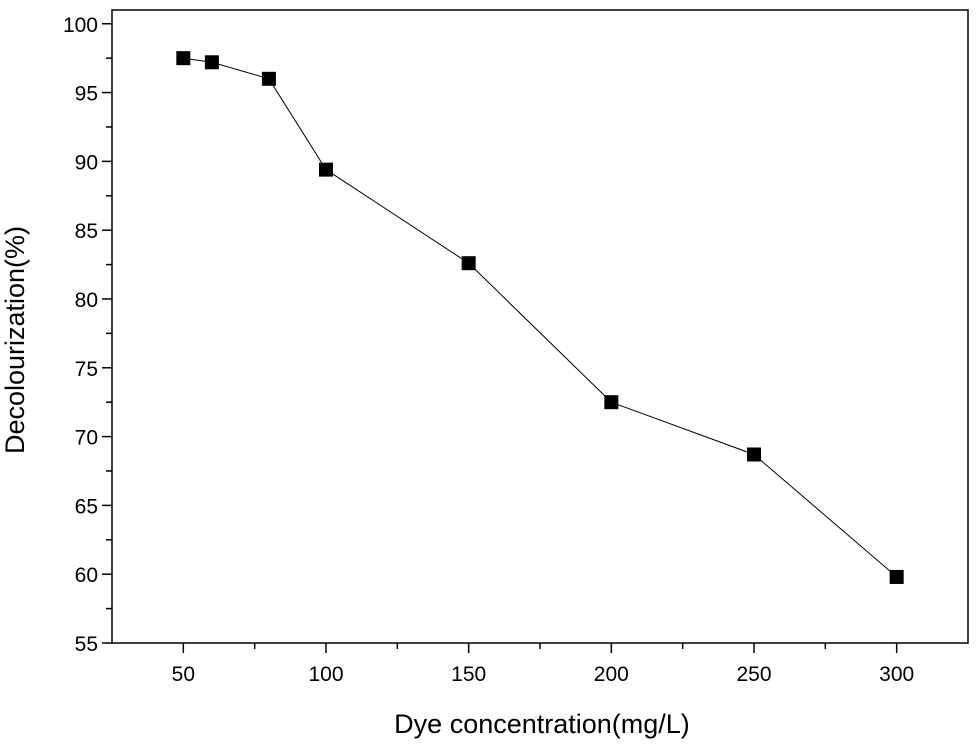 This screenshot has height=749, width=980. I want to click on y-tick-label: 80, so click(86, 300).